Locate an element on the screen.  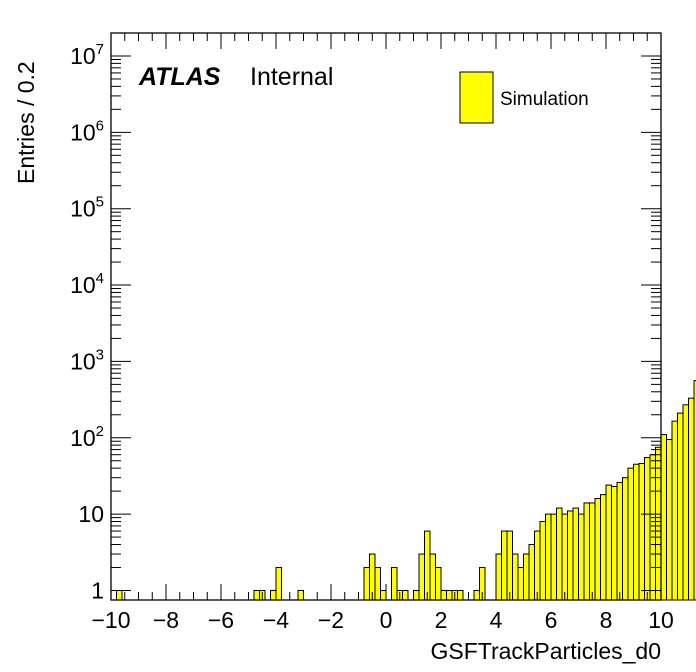
y-axis-title: Entries / 0.2 is located at coordinates (26, 122).